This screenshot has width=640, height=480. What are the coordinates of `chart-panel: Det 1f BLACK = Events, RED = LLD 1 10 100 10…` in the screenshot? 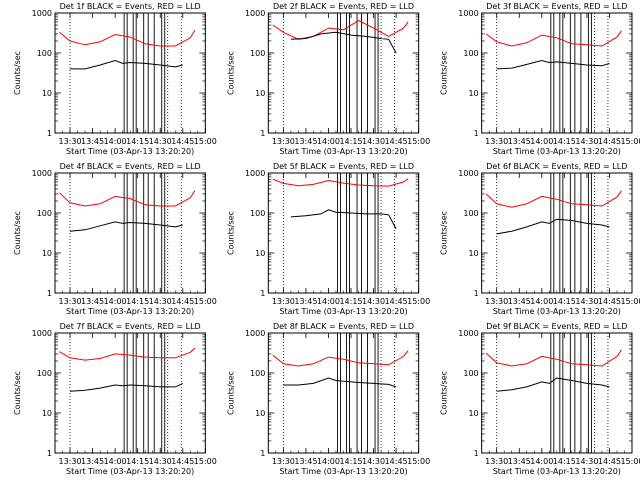 It's located at (115, 79).